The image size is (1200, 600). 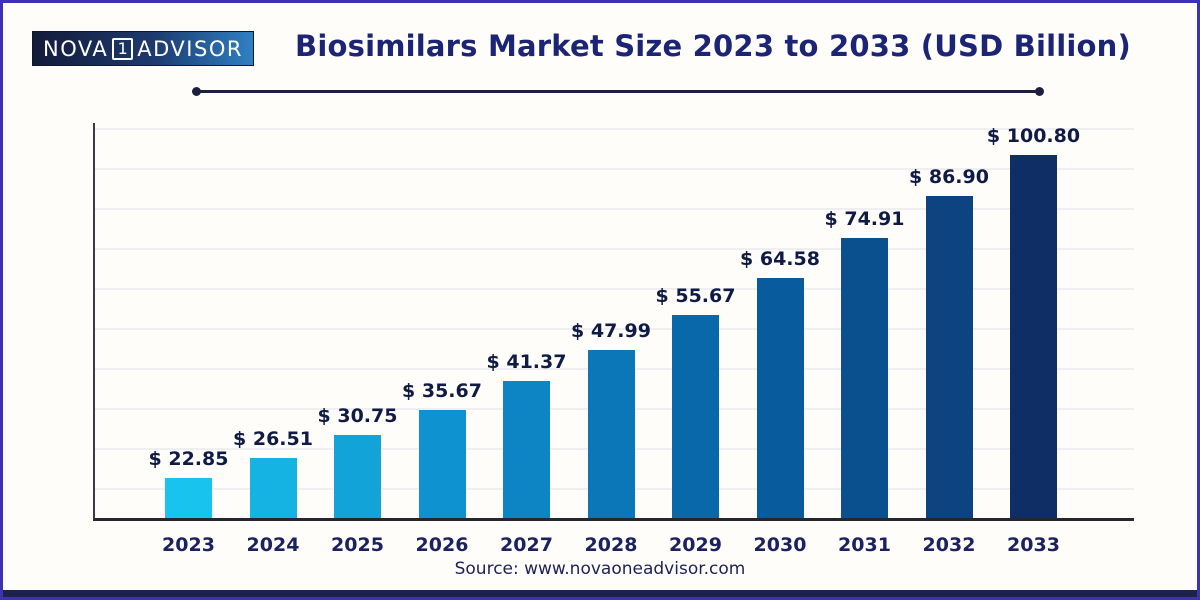 What do you see at coordinates (949, 177) in the screenshot?
I see `bar-value-label-2032: $ 86.90` at bounding box center [949, 177].